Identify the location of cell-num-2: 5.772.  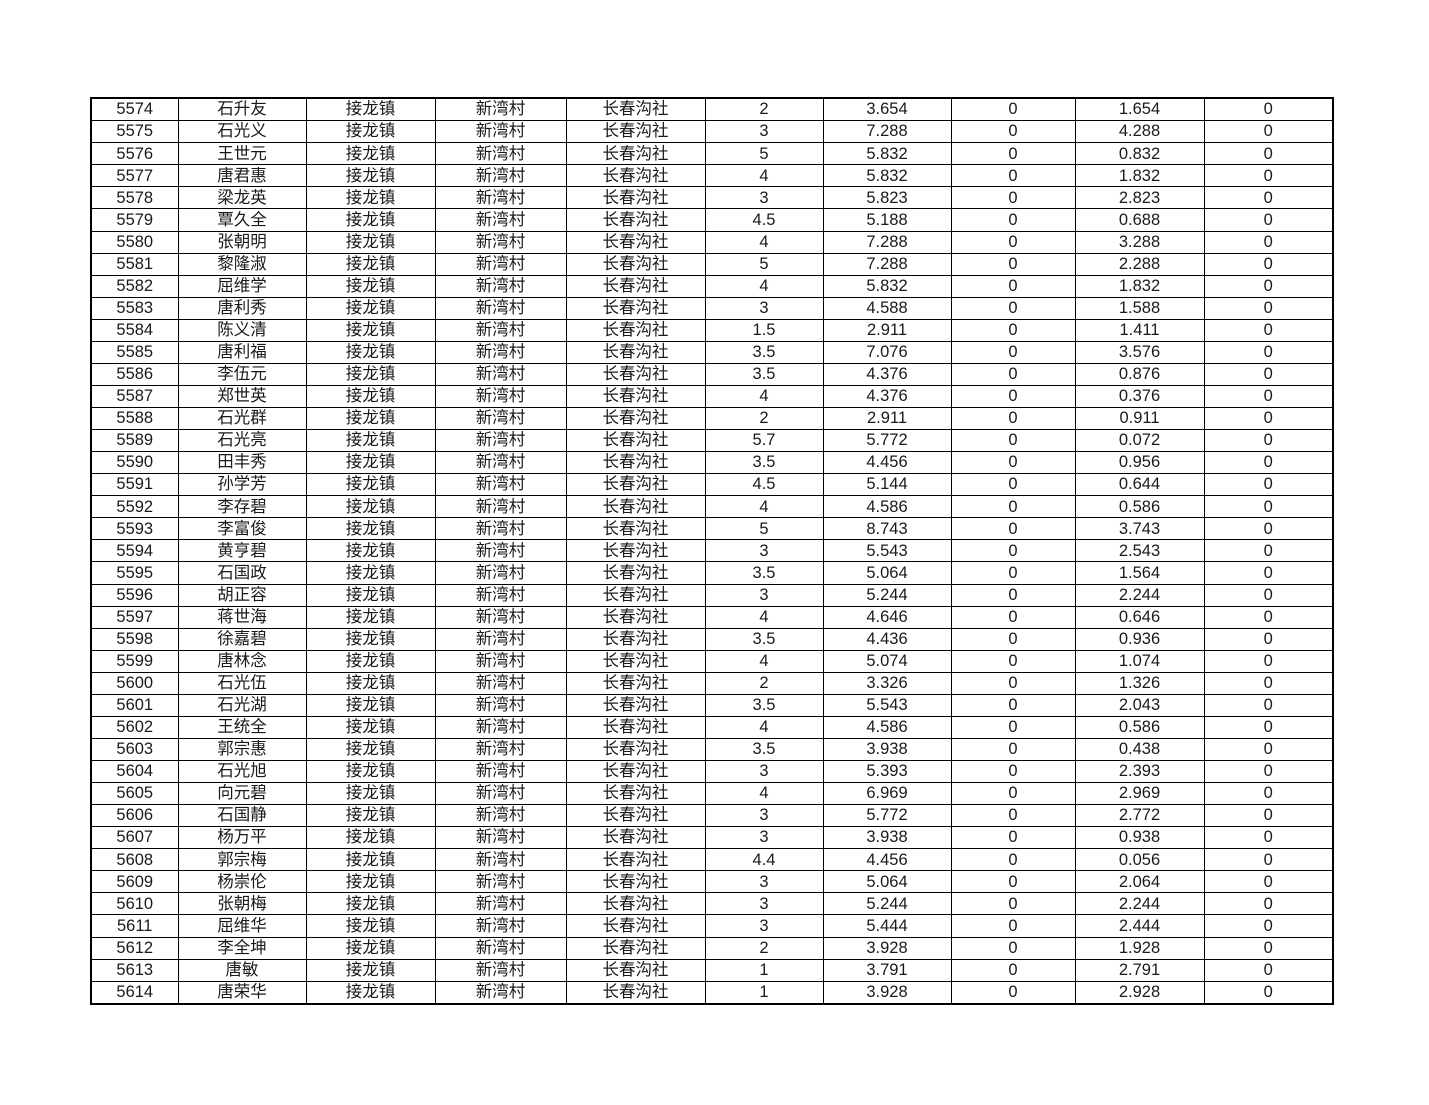
(887, 816).